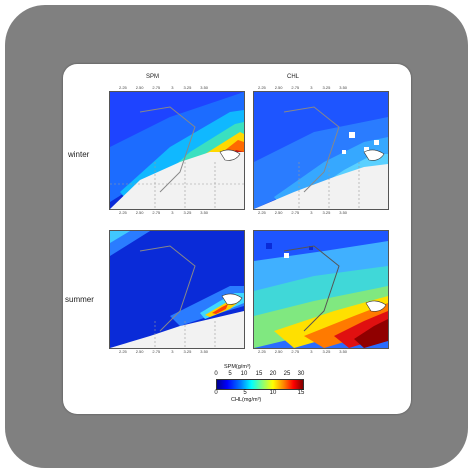 The image size is (473, 475). Describe the element at coordinates (237, 367) in the screenshot. I see `colorbar-spm-label: SPM(g/m³)` at that location.